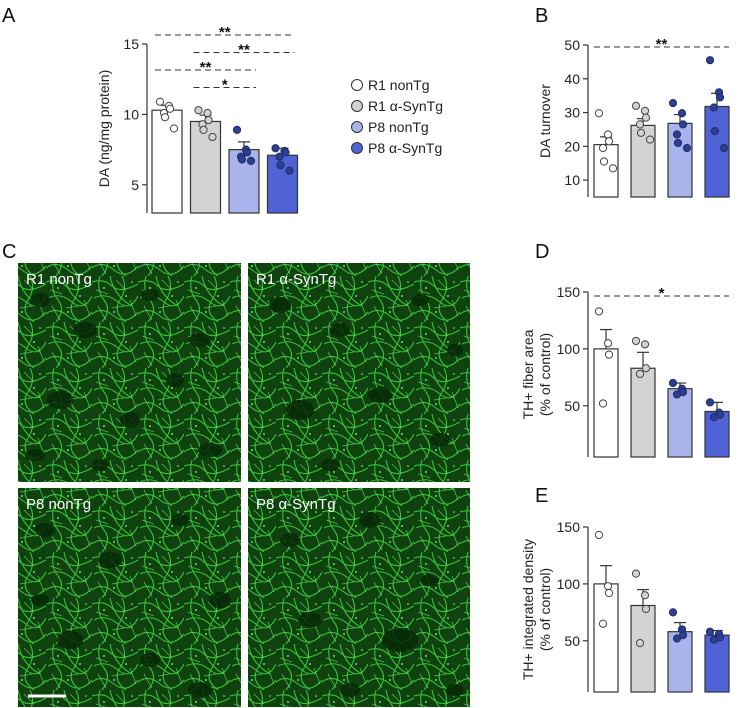 Image resolution: width=753 pixels, height=708 pixels. What do you see at coordinates (542, 252) in the screenshot?
I see `panel-letter-d: D` at bounding box center [542, 252].